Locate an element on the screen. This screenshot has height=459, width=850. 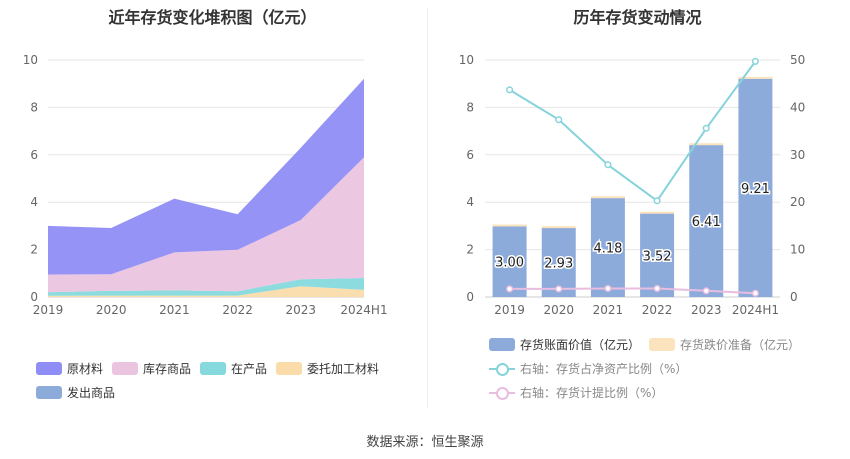
legend-swatch-book-value is located at coordinates (502, 344).